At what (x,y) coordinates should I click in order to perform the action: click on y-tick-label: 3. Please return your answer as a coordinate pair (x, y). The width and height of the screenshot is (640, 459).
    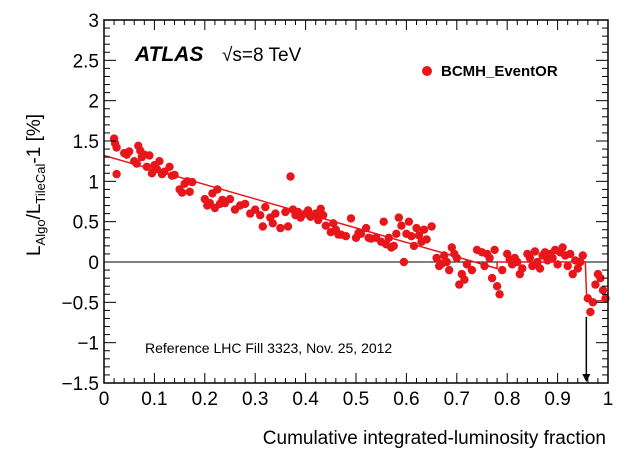
    Looking at the image, I should click on (93, 21).